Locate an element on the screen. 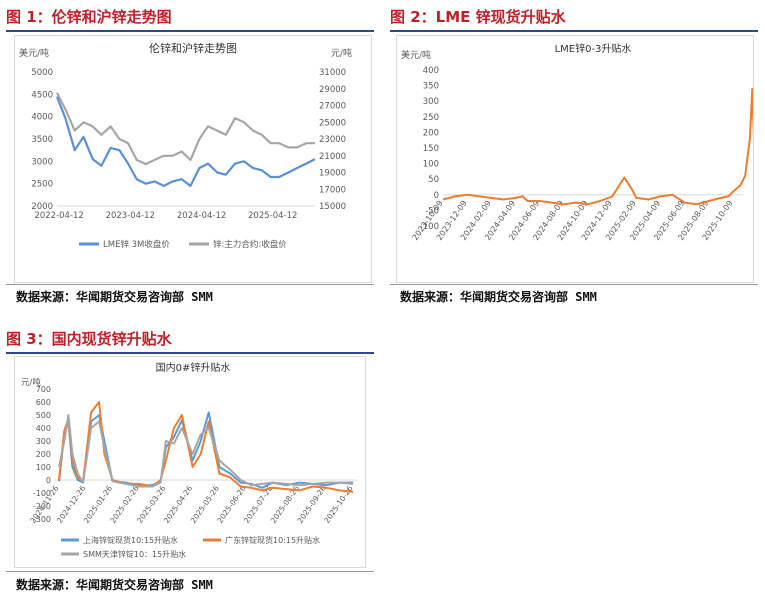 The height and width of the screenshot is (603, 765). chart-3-ytick: -200 is located at coordinates (42, 506).